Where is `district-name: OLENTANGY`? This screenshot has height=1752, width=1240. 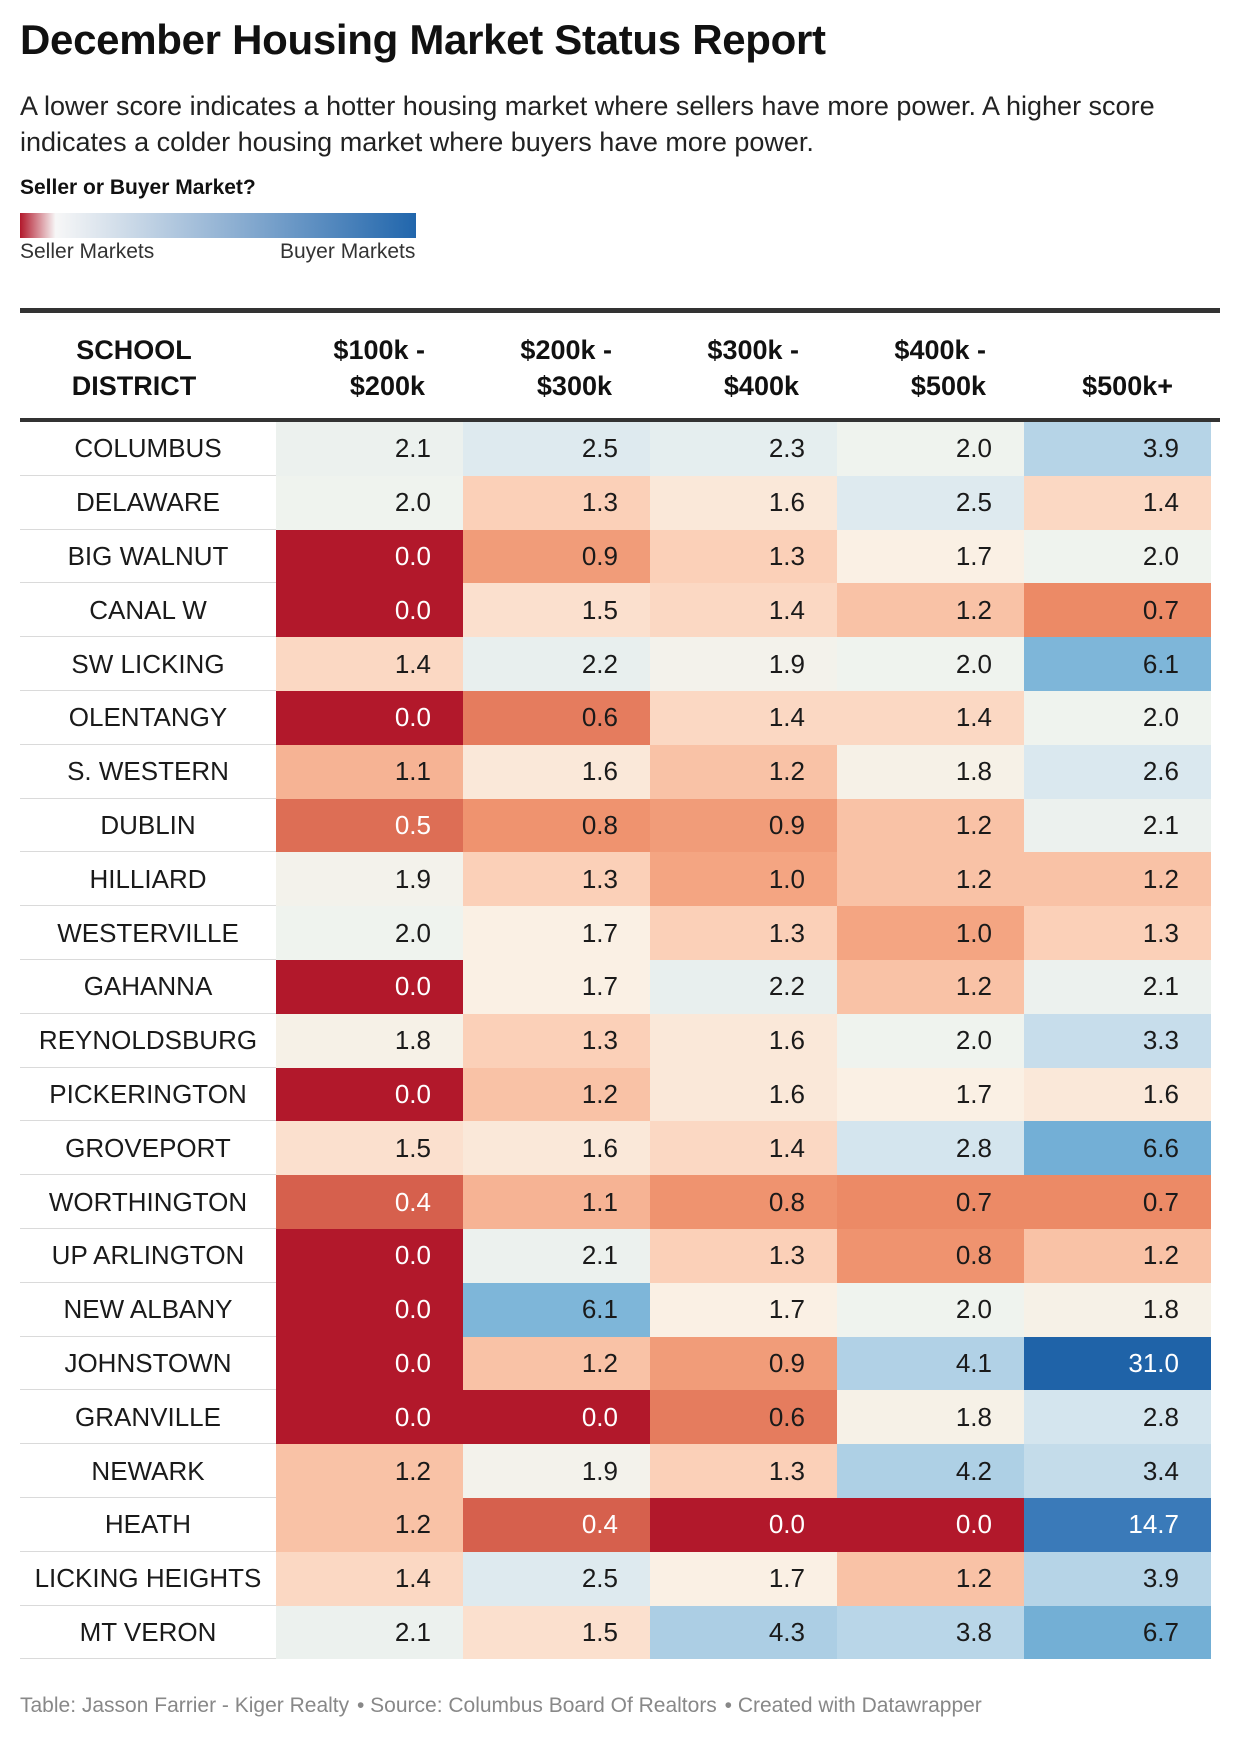
district-name: OLENTANGY is located at coordinates (148, 717).